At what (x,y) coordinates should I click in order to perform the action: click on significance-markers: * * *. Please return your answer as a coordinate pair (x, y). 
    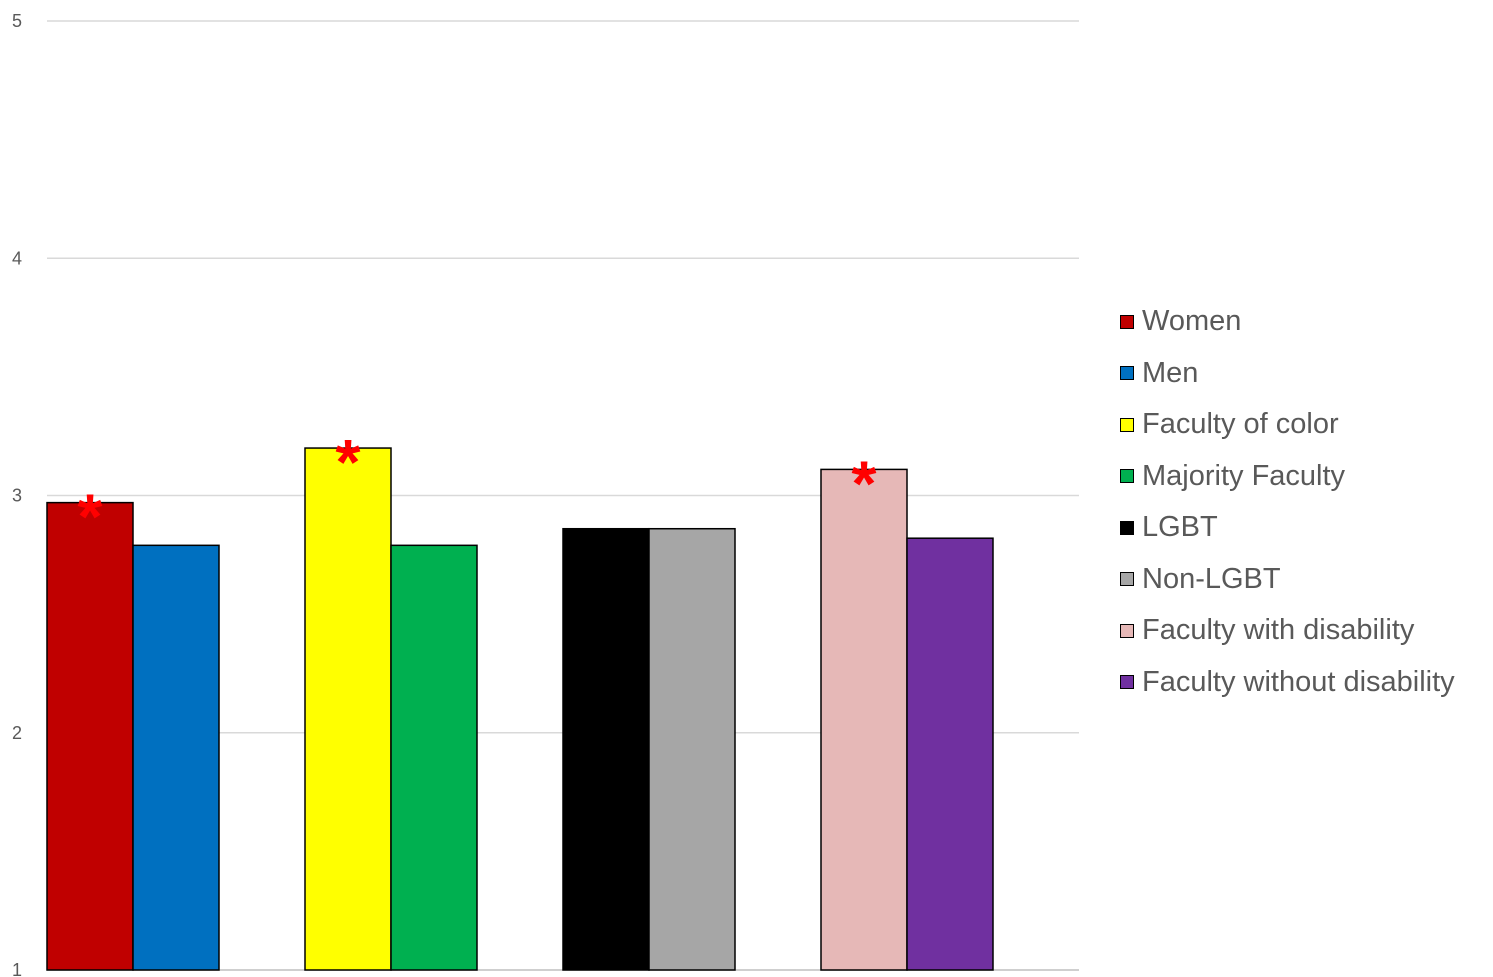
    Looking at the image, I should click on (477, 489).